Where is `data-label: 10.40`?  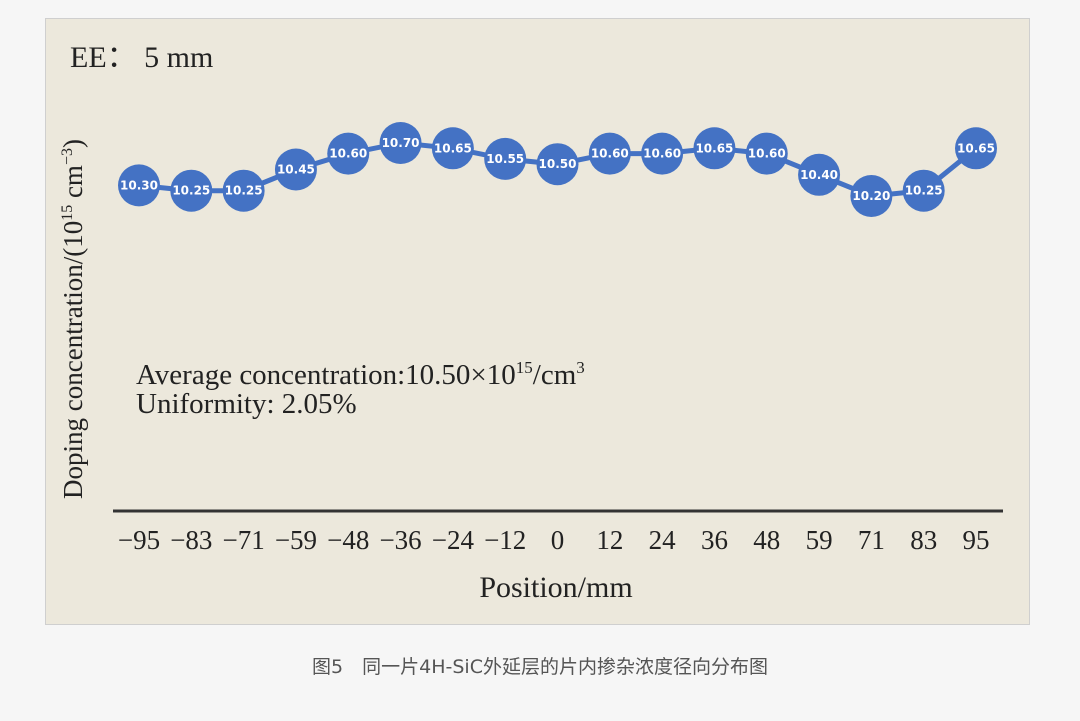 data-label: 10.40 is located at coordinates (819, 175).